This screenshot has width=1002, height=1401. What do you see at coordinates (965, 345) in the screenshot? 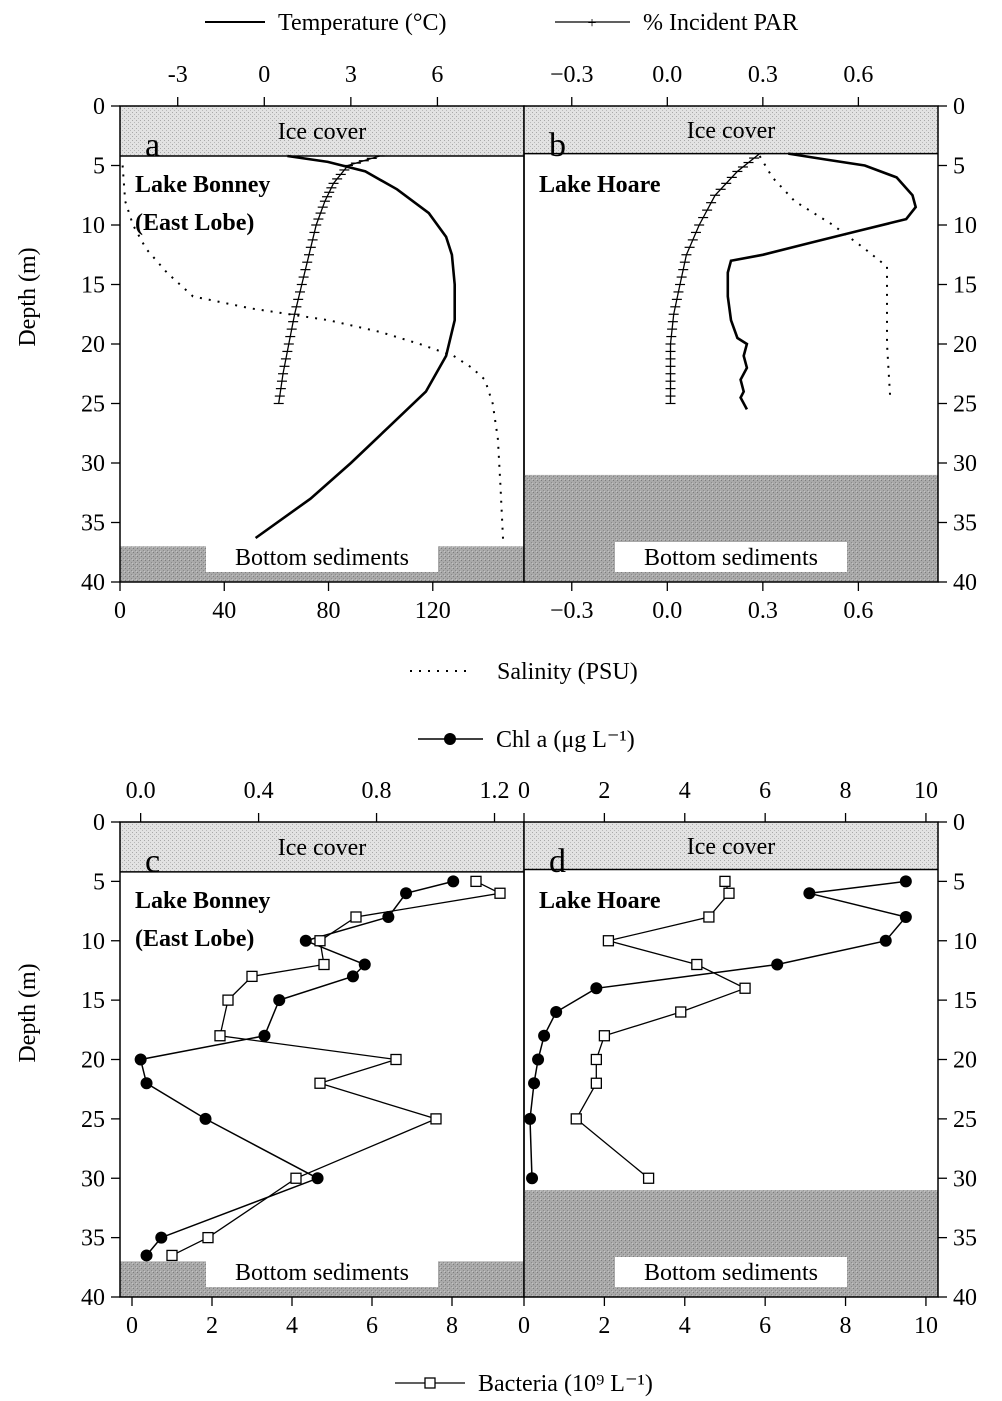
I see `y-tick-label-right: 20` at bounding box center [965, 345].